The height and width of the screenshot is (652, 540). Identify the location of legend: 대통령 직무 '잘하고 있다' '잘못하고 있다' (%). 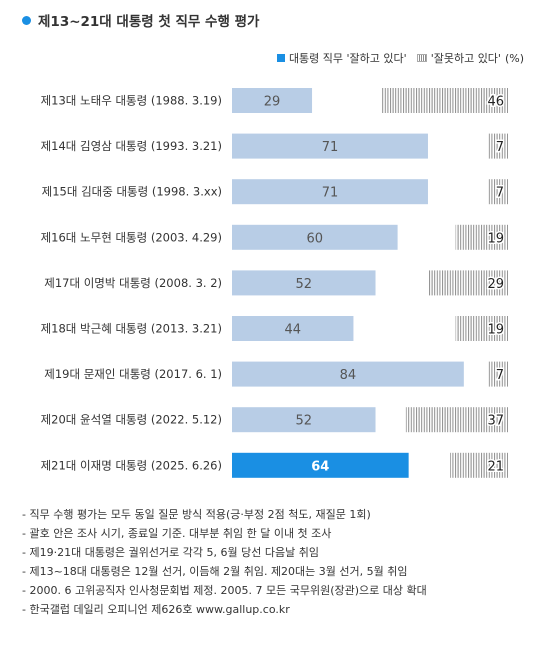
(400, 58).